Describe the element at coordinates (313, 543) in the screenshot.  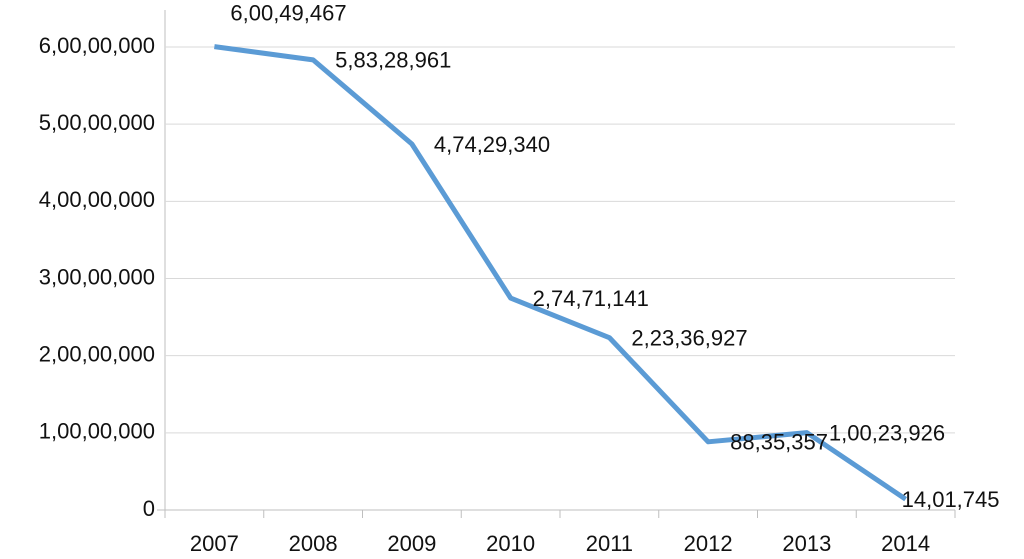
I see `x-tick-label: 2008` at that location.